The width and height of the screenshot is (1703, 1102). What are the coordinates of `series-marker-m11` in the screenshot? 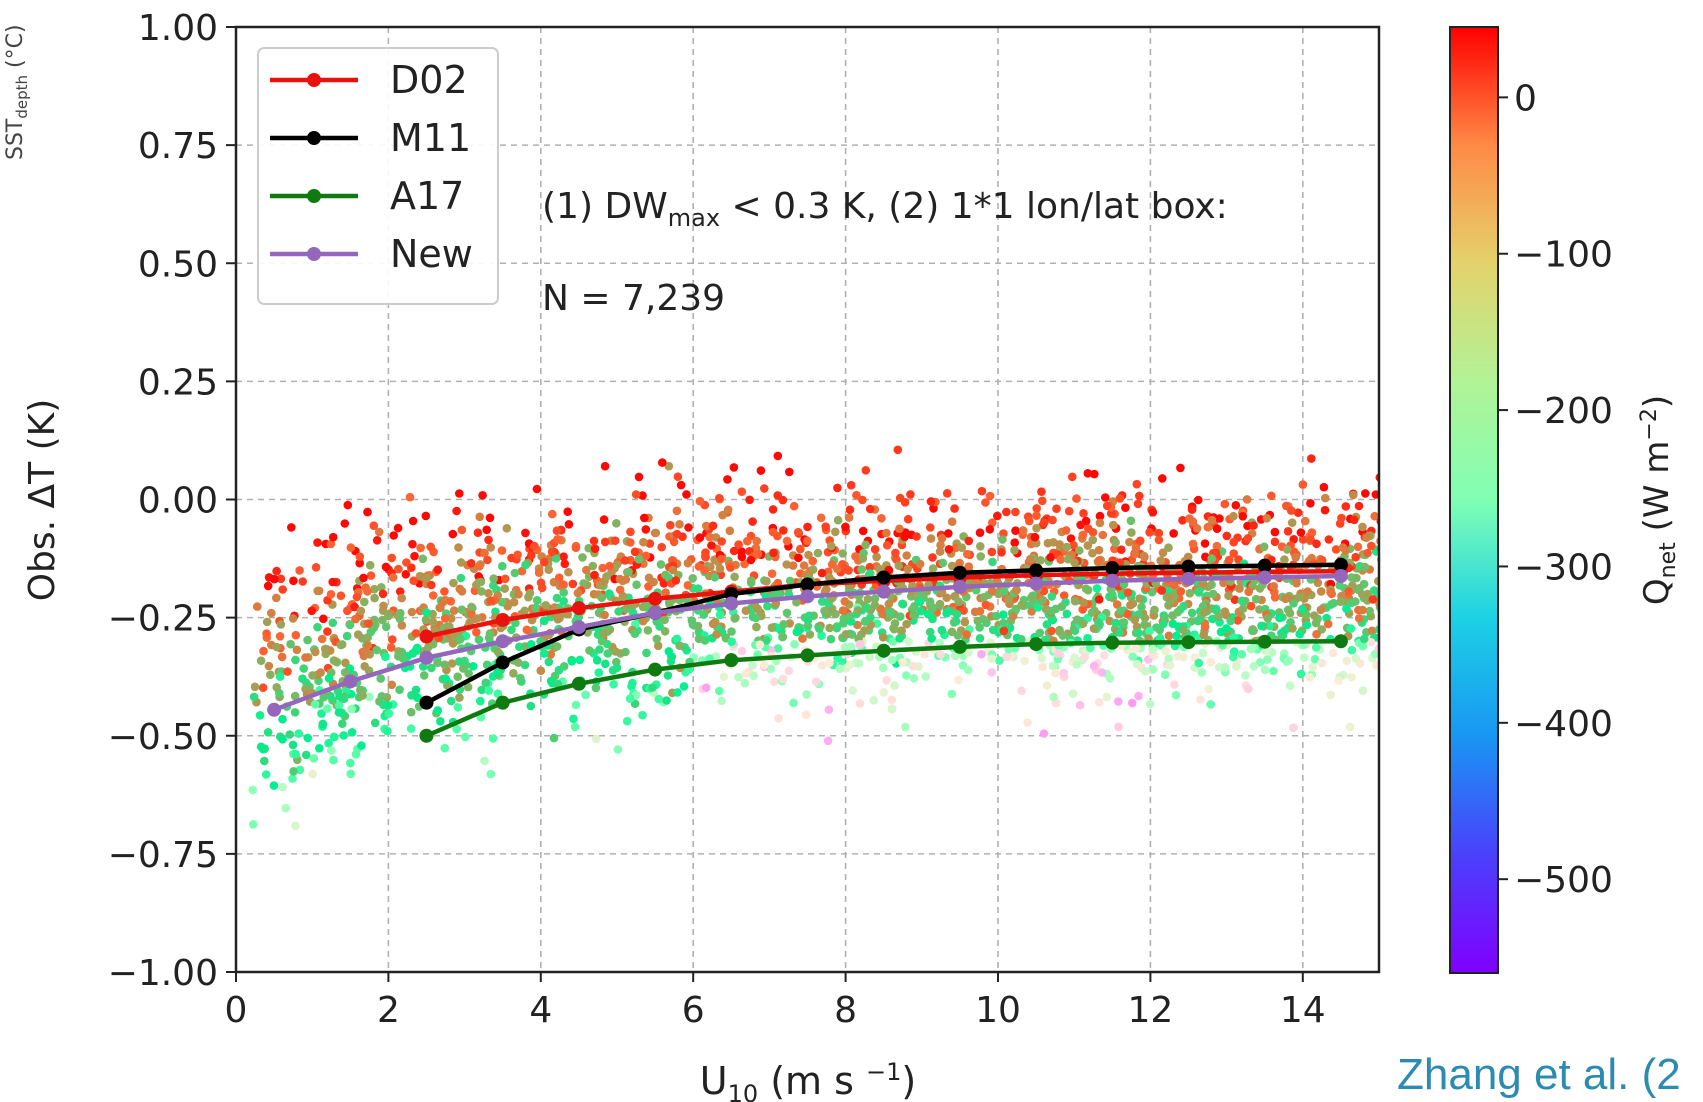 It's located at (1340, 564).